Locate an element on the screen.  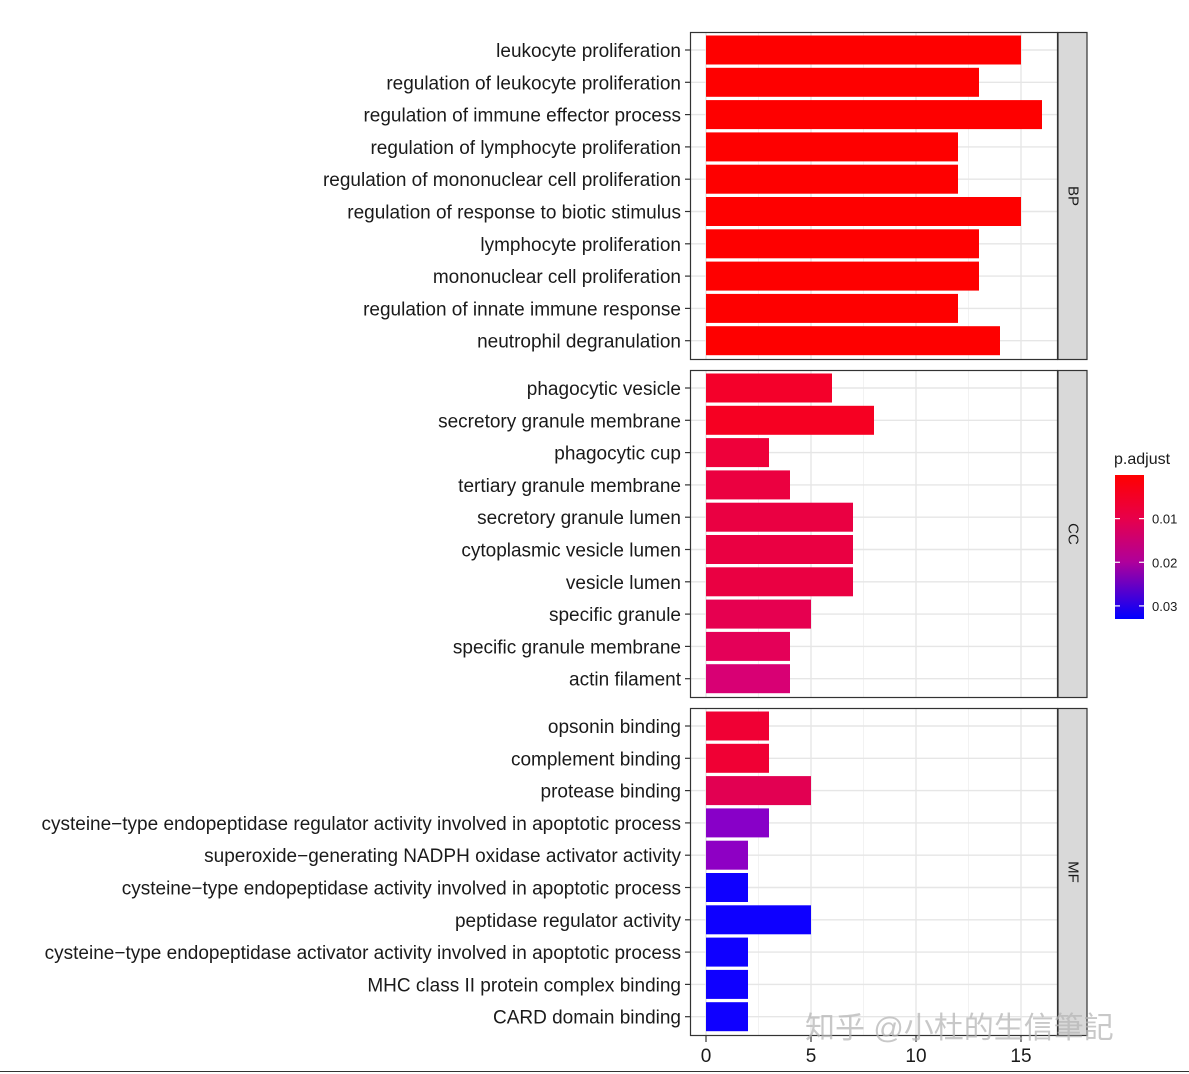
category-label: regulation of innate immune response is located at coordinates (522, 309).